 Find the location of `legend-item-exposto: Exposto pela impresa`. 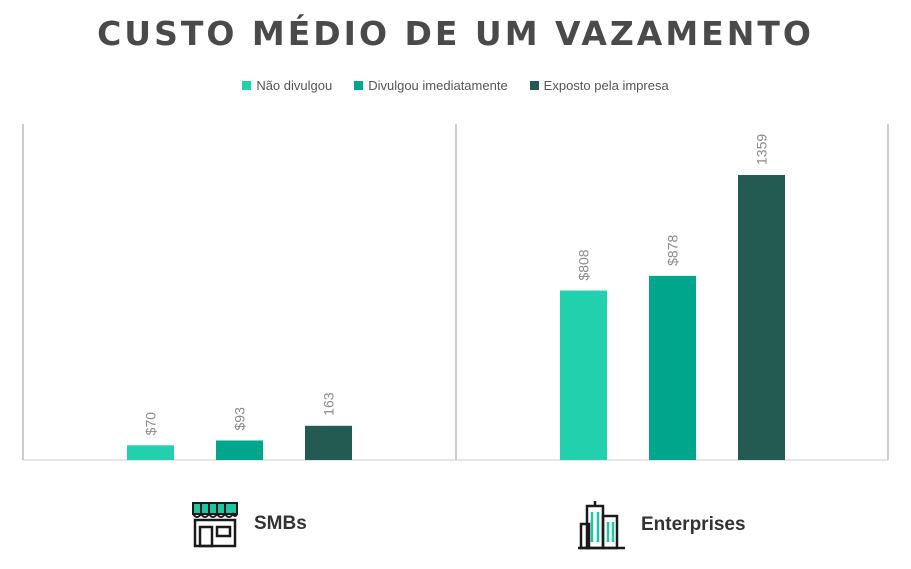

legend-item-exposto: Exposto pela impresa is located at coordinates (599, 85).